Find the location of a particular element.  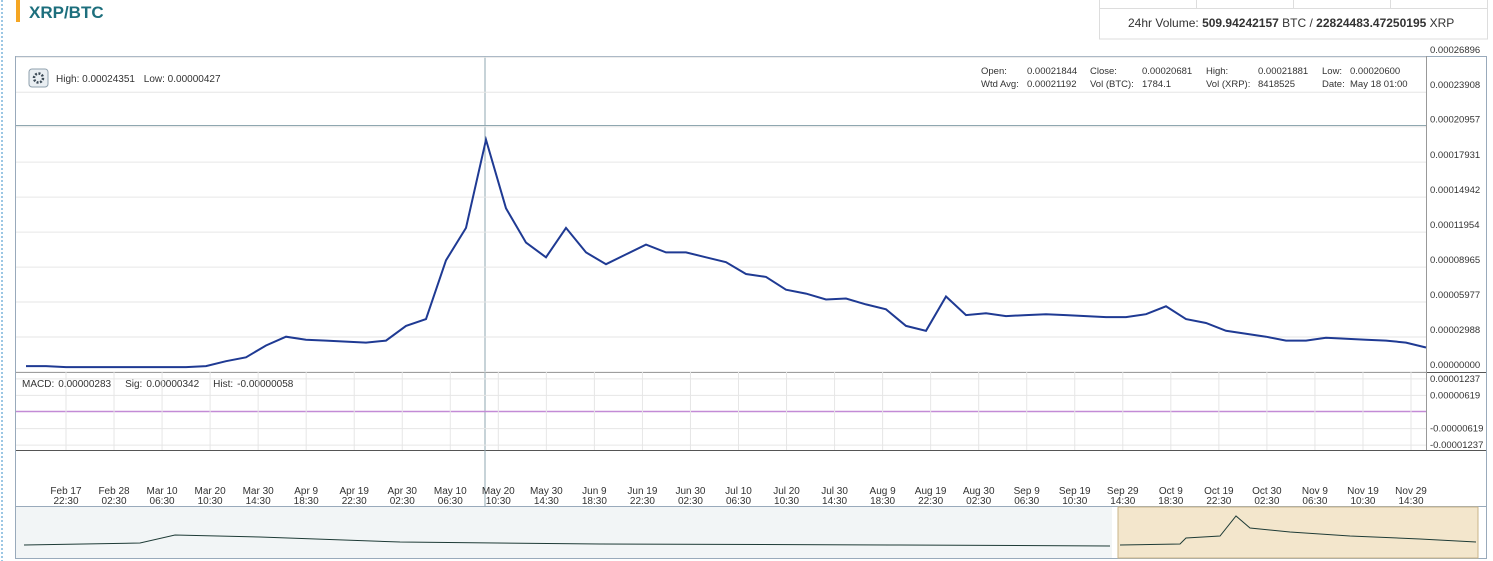

x-tick-label: Feb 17 is located at coordinates (66, 491).